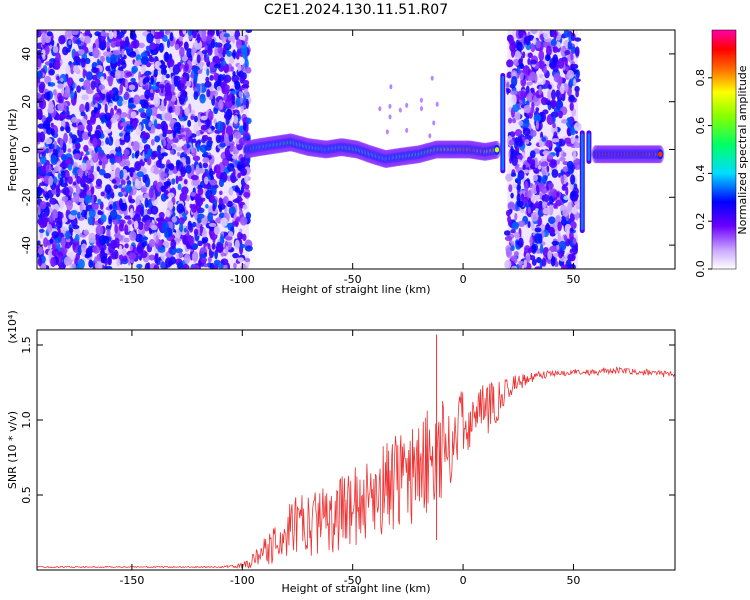  Describe the element at coordinates (242, 279) in the screenshot. I see `x-tick-label: -100` at that location.